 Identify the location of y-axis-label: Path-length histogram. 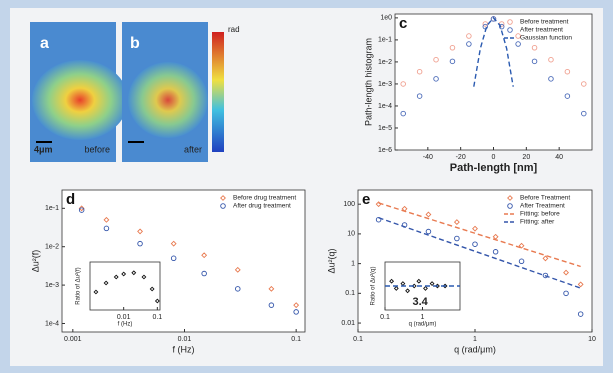
(368, 82).